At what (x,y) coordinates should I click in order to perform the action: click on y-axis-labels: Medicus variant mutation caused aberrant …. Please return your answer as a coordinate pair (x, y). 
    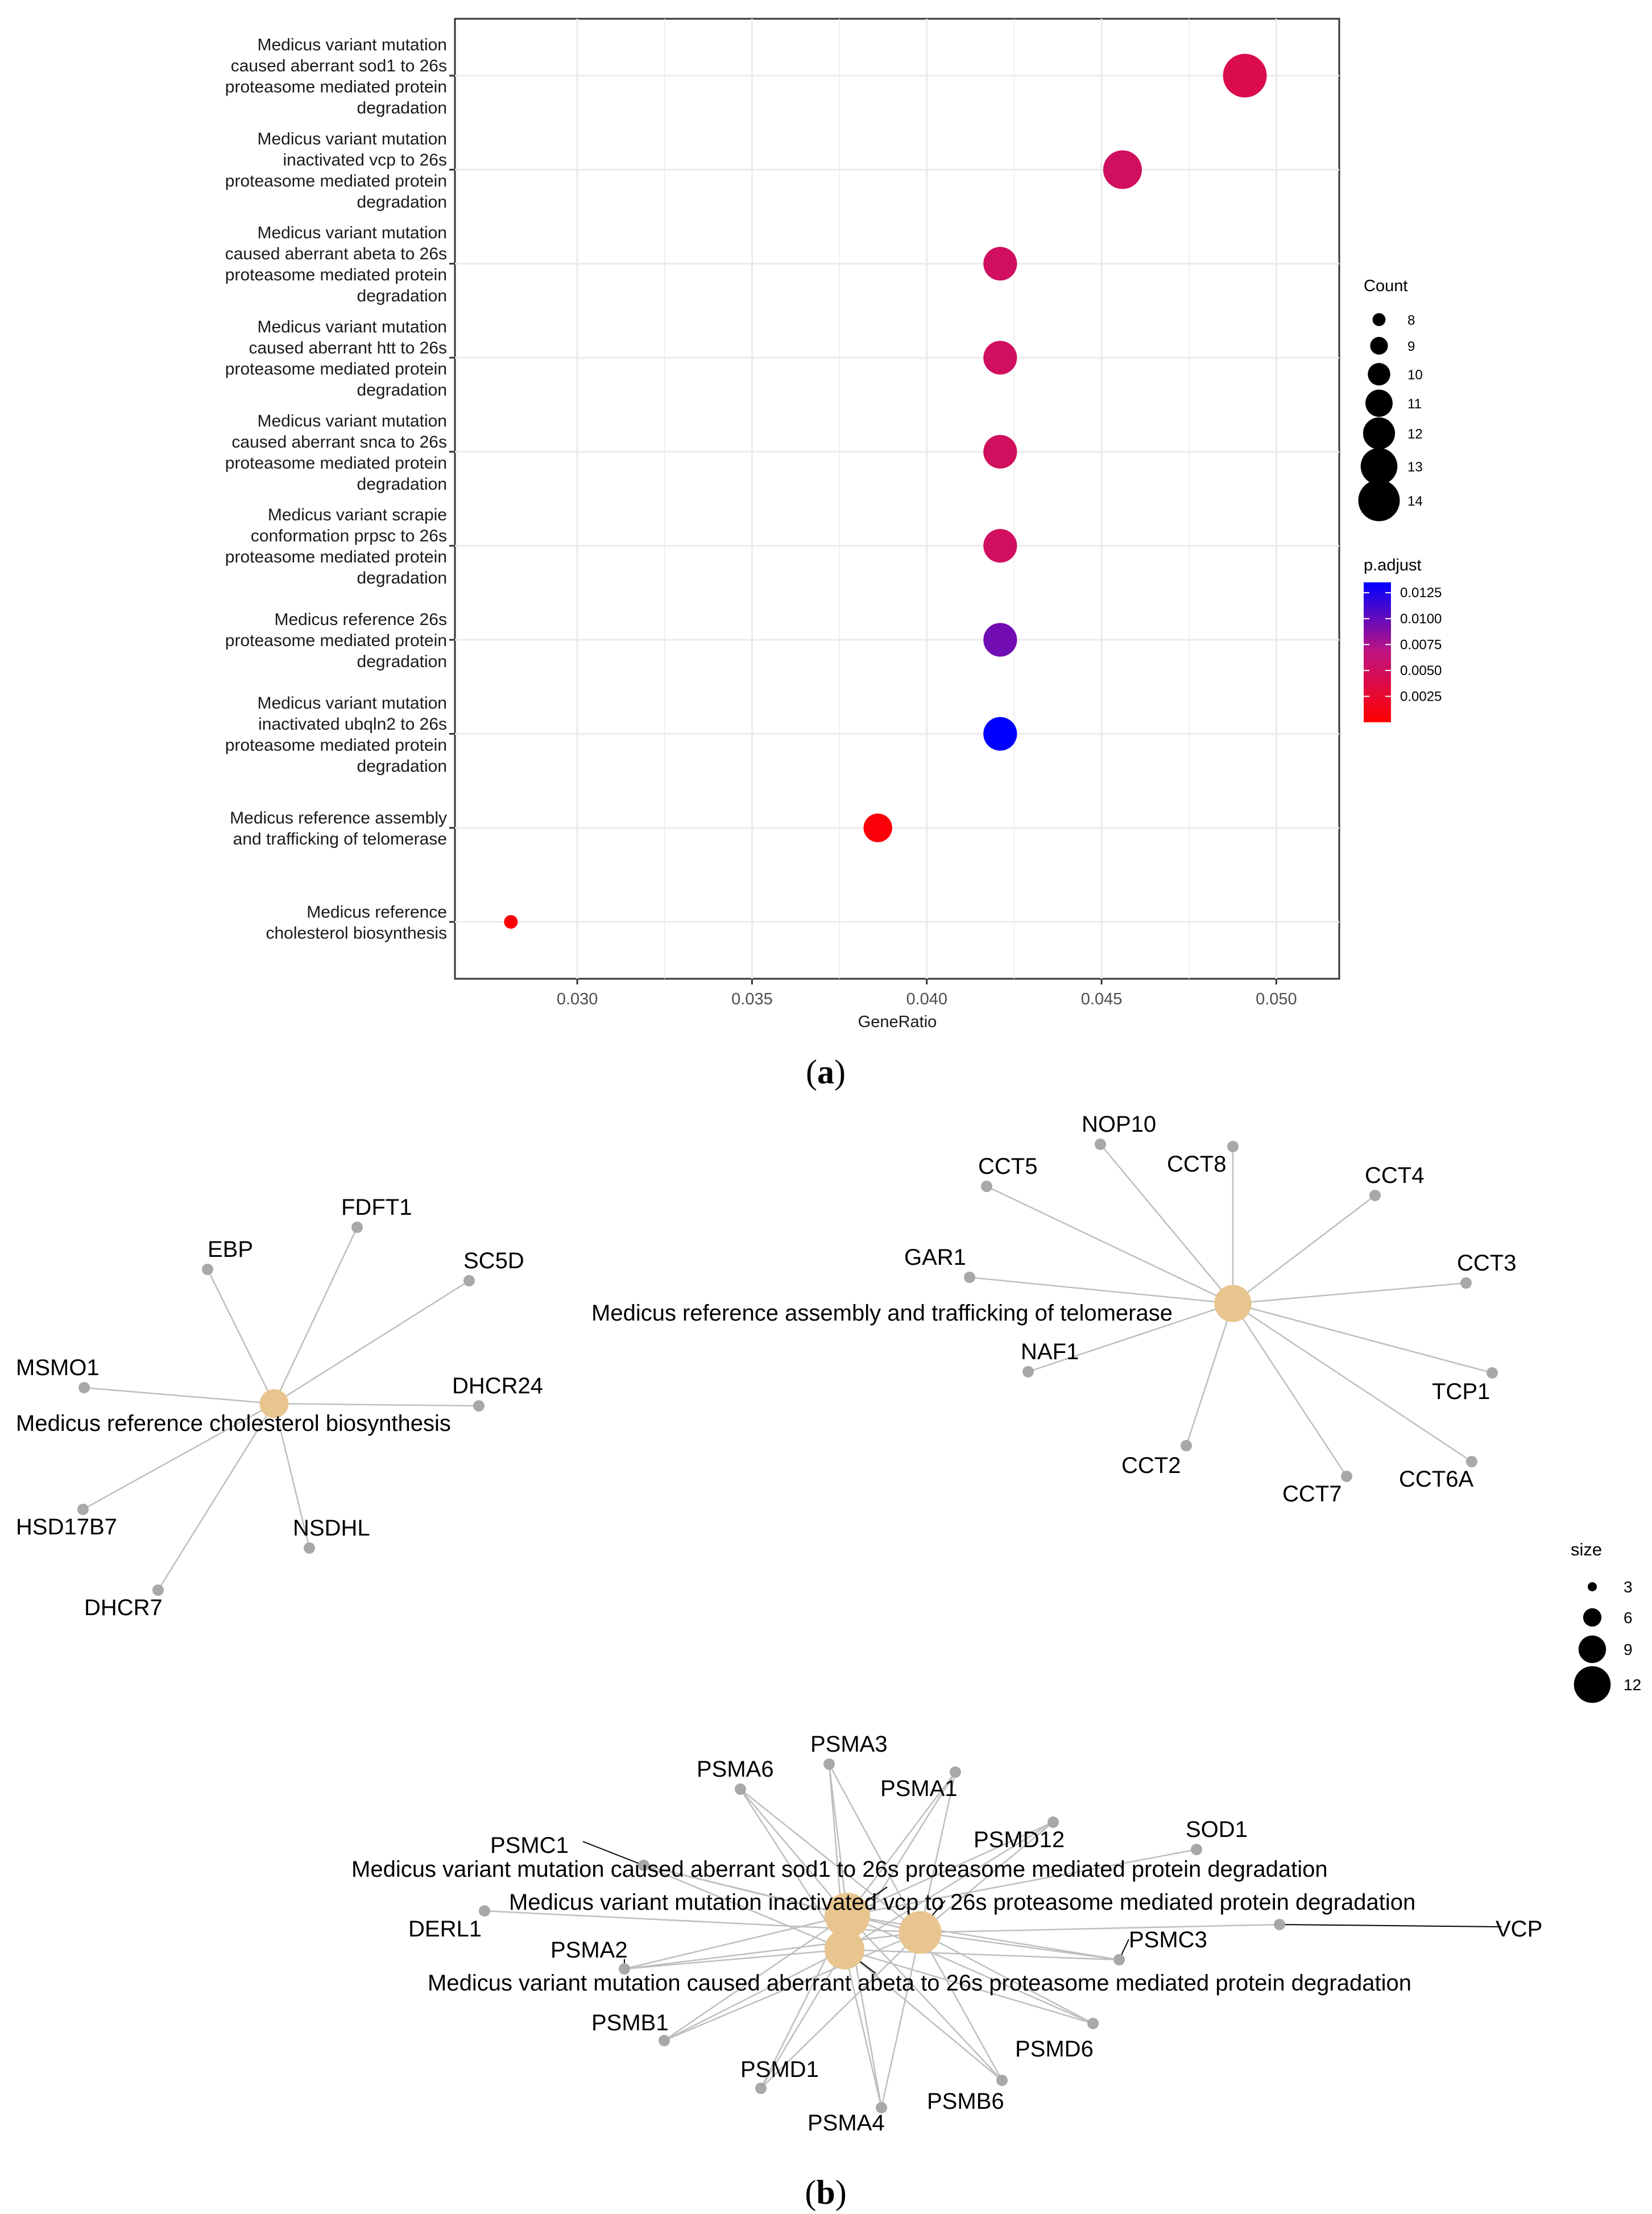
    Looking at the image, I should click on (340, 489).